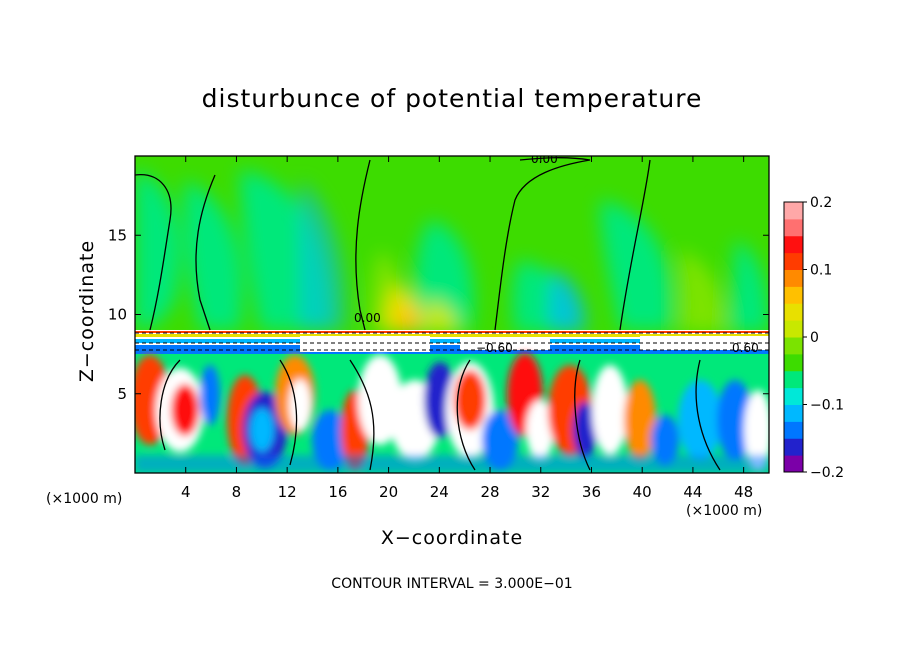 Image resolution: width=904 pixels, height=654 pixels. Describe the element at coordinates (337, 492) in the screenshot. I see `x-tick-label: 16` at that location.